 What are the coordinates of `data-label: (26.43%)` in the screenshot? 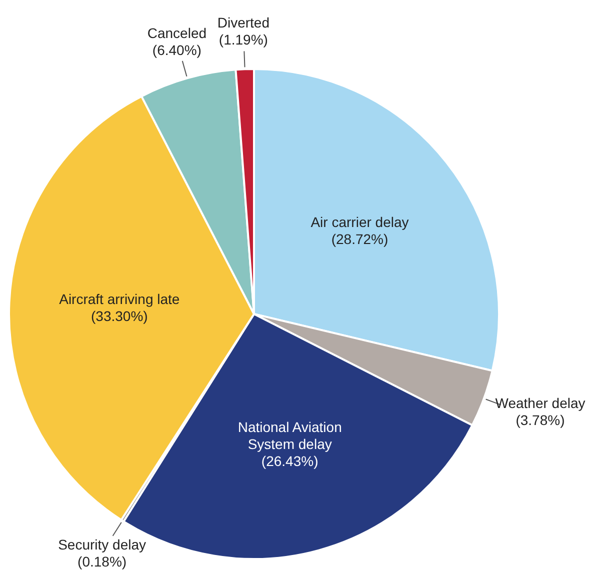 It's located at (289, 460).